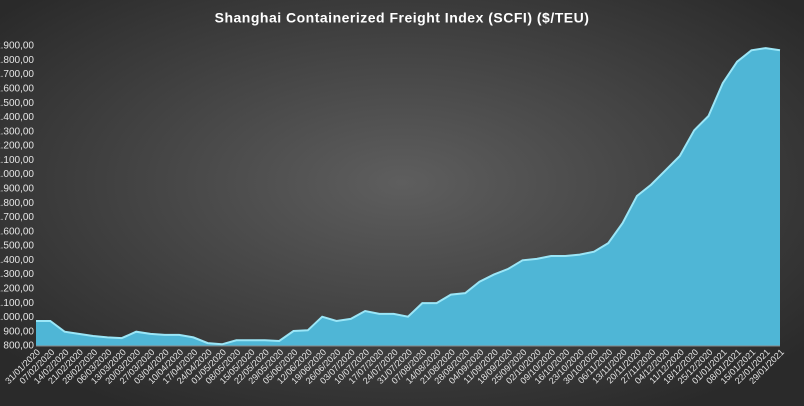  Describe the element at coordinates (18, 346) in the screenshot. I see `y-tick-label: 800,00` at that location.